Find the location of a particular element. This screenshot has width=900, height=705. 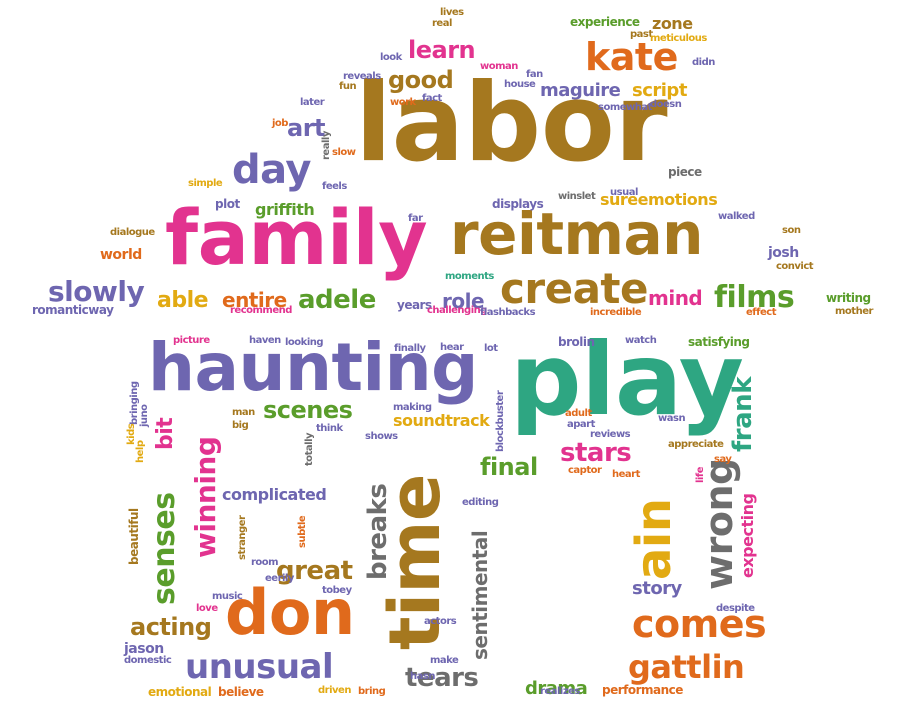

word-josh: josh is located at coordinates (783, 253).